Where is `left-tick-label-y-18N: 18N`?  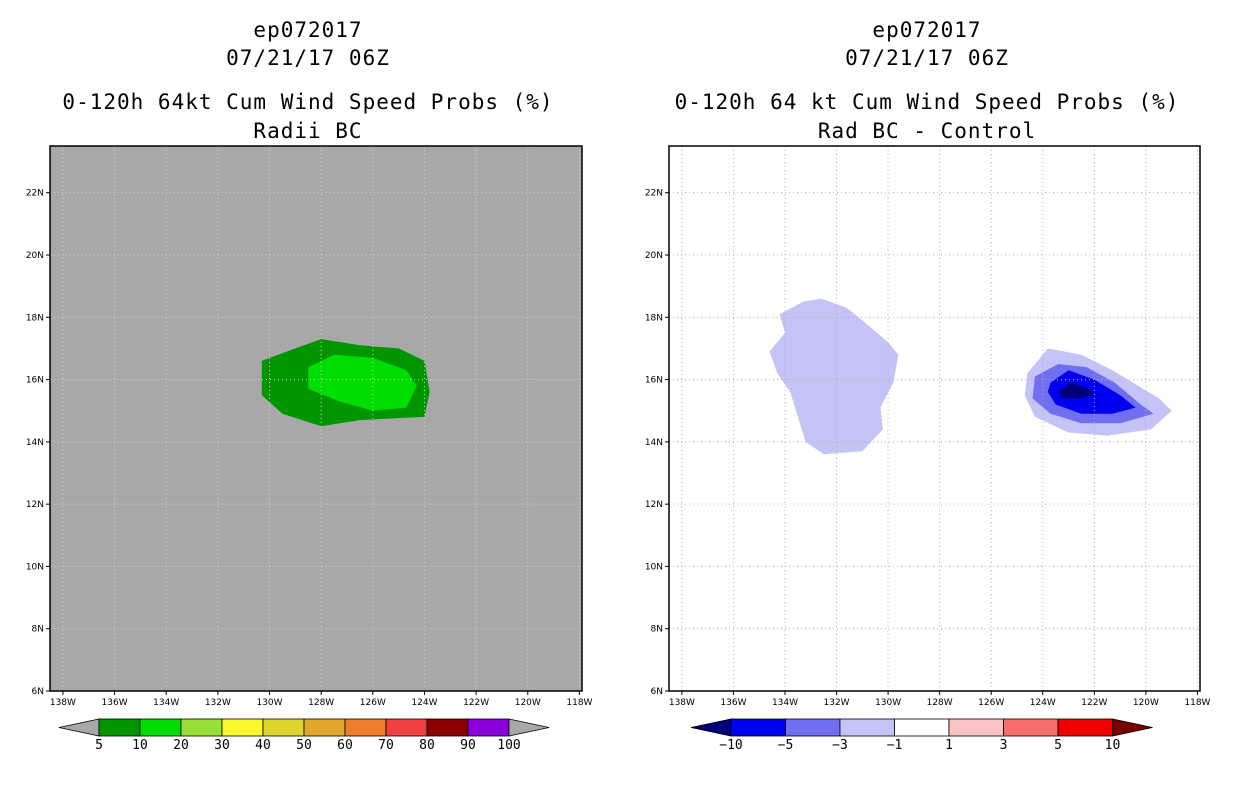
left-tick-label-y-18N: 18N is located at coordinates (35, 318).